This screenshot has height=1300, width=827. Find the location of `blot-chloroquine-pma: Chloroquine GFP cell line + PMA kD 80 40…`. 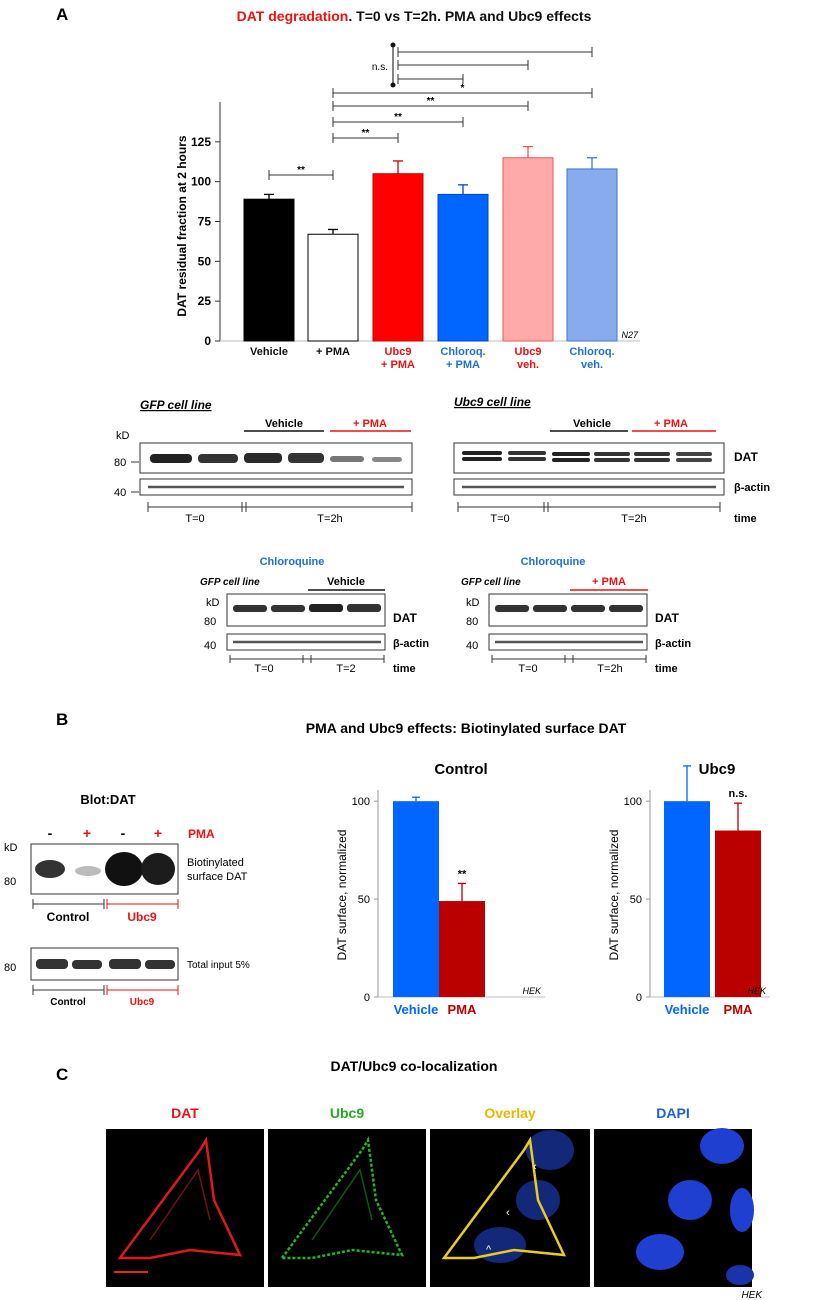

blot-chloroquine-pma: Chloroquine GFP cell line + PMA kD 80 40… is located at coordinates (576, 615).